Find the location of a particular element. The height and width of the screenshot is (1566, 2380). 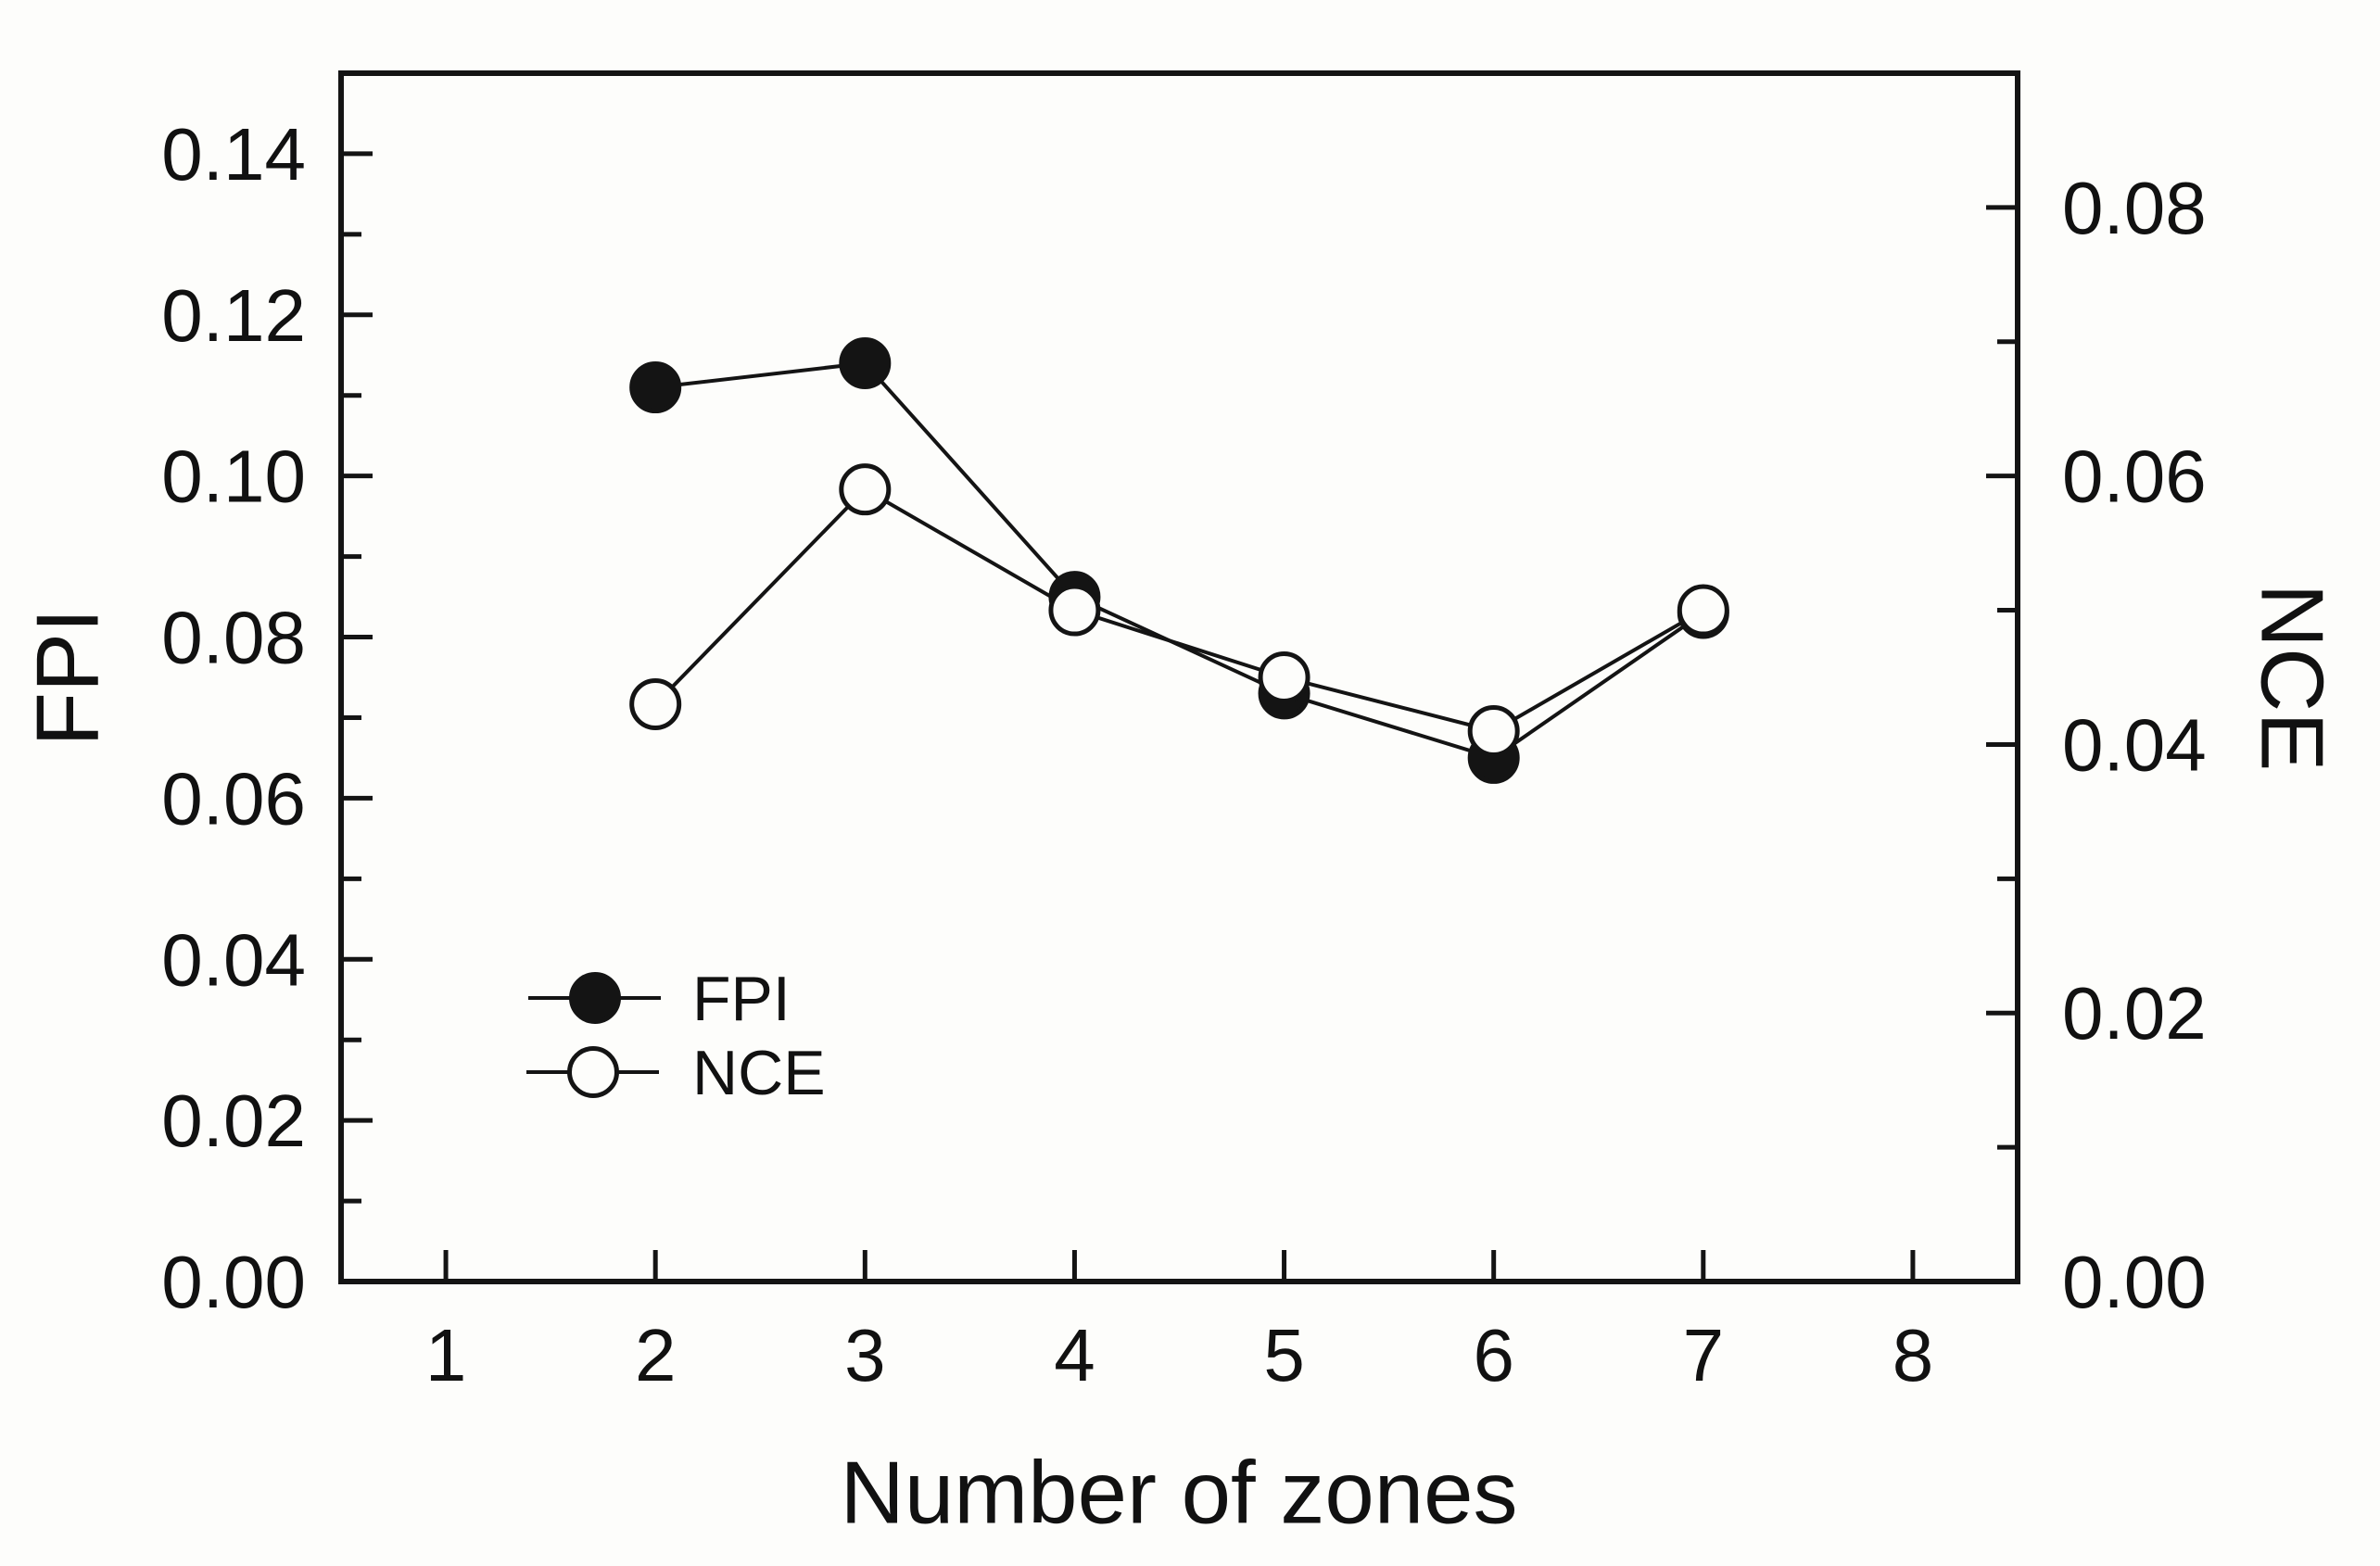

x-tick-label: 8 is located at coordinates (1914, 1355).